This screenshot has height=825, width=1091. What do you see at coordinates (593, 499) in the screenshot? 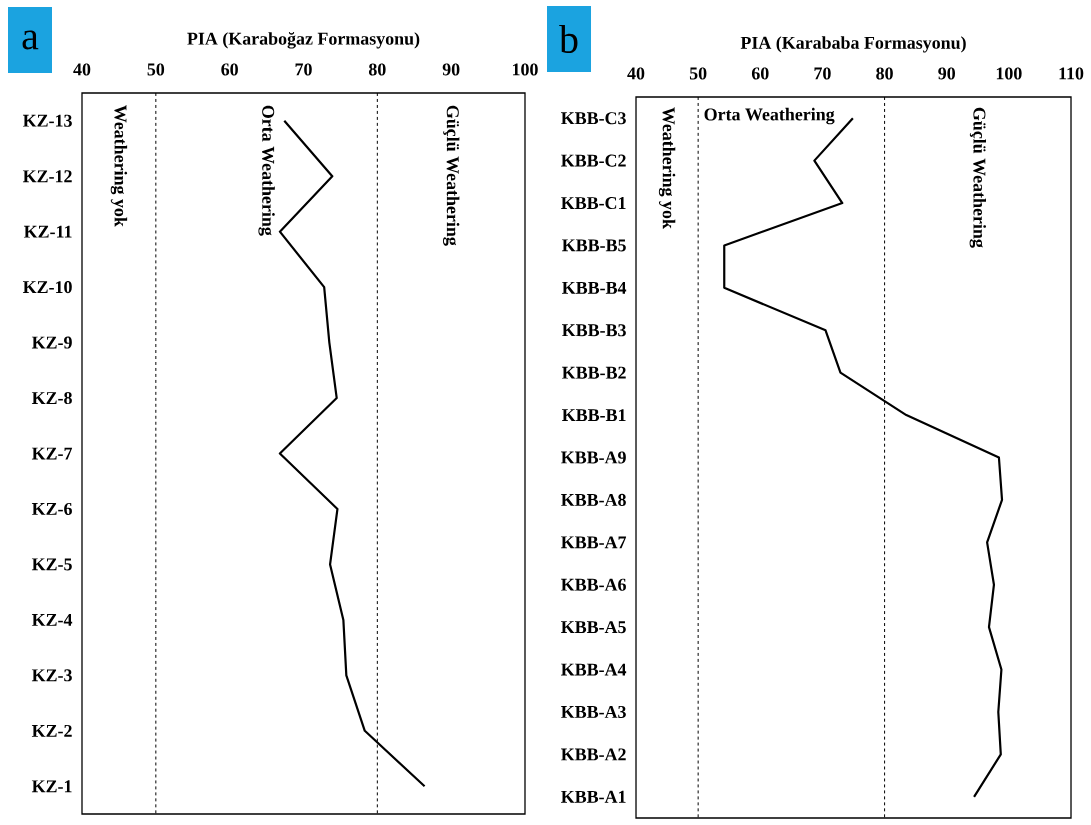
I see `y-tick-label: KBB-A8` at bounding box center [593, 499].